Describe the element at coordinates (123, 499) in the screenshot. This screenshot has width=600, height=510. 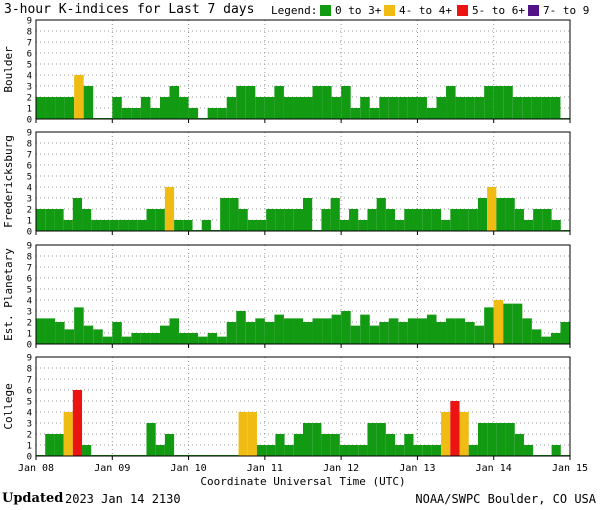
I see `updated-time: 2023 Jan 14 2130` at that location.